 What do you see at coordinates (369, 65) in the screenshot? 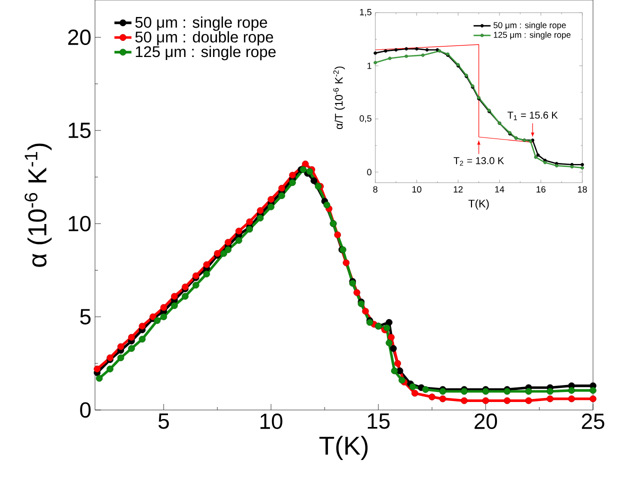
I see `y-tick-label: 1` at bounding box center [369, 65].